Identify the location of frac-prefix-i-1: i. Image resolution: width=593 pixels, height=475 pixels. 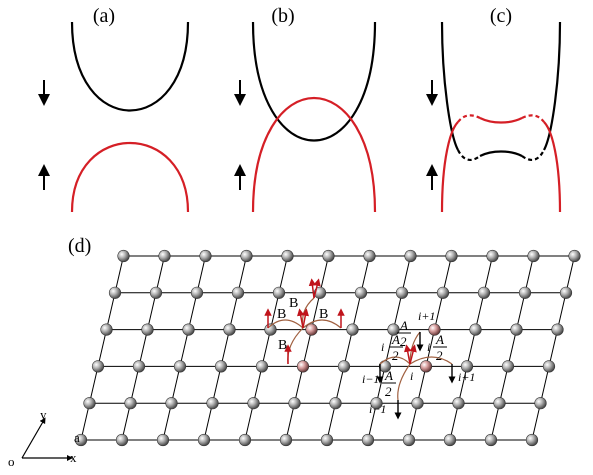
(382, 347).